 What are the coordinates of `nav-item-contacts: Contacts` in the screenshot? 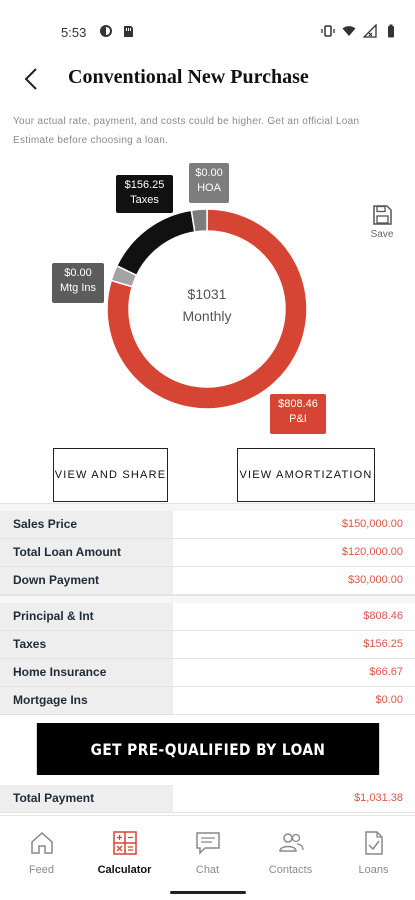 It's located at (290, 851).